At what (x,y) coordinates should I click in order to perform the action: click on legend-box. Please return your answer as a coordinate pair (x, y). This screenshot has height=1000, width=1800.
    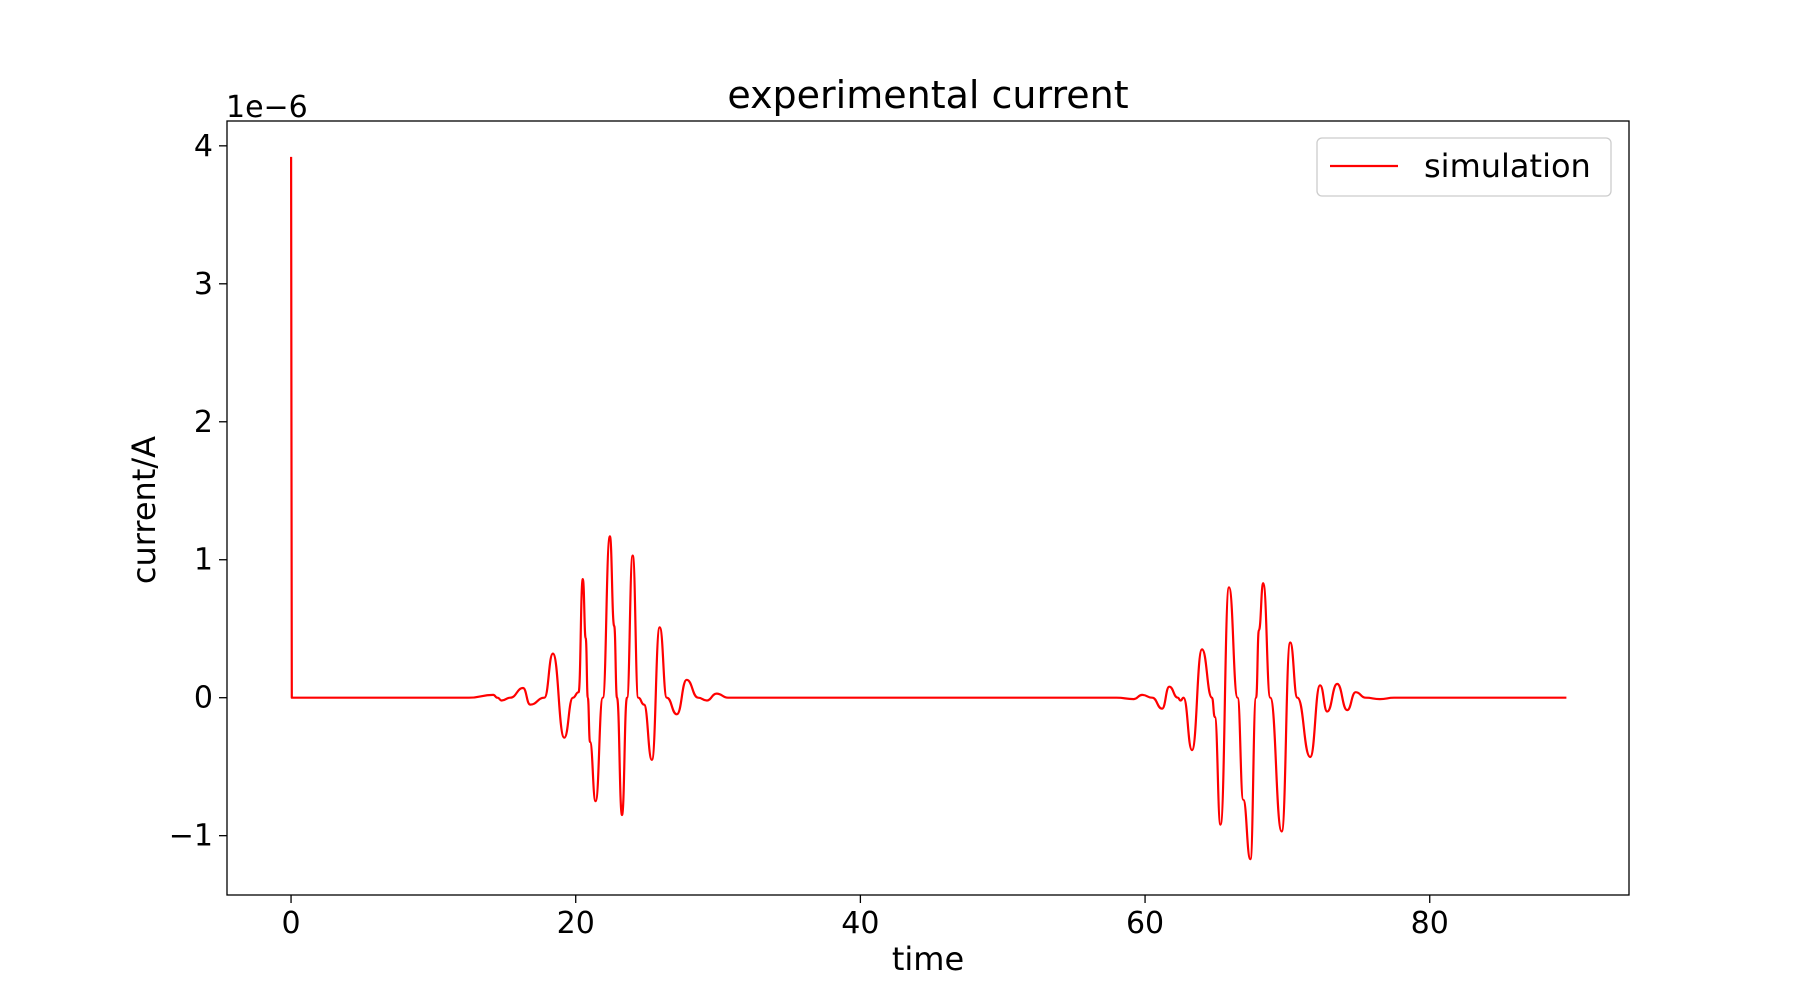
    Looking at the image, I should click on (1464, 167).